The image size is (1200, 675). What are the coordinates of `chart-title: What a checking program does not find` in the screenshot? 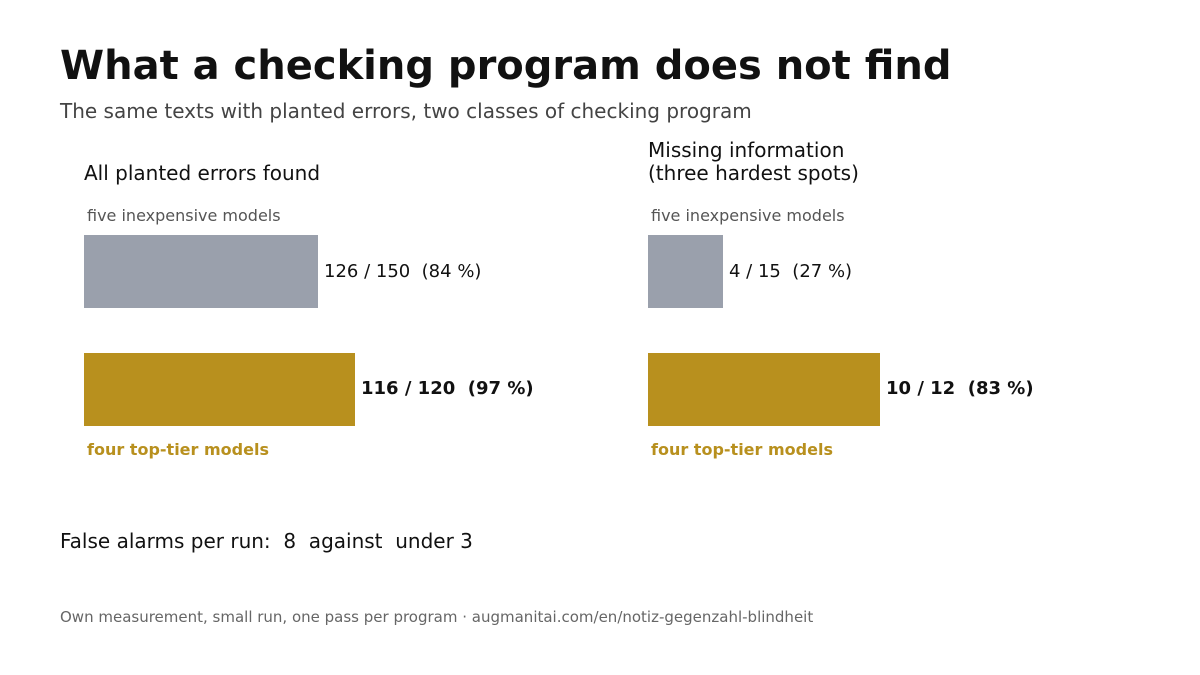 It's located at (506, 66).